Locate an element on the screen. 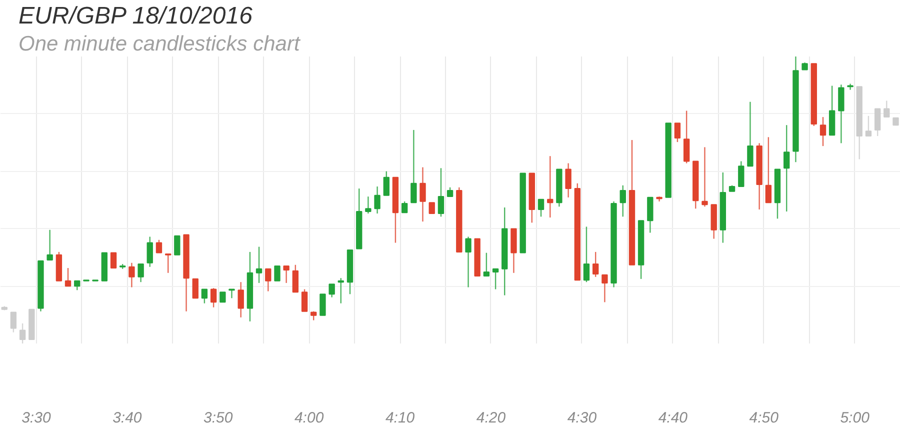  x-tick-label: 4:20 is located at coordinates (491, 418).